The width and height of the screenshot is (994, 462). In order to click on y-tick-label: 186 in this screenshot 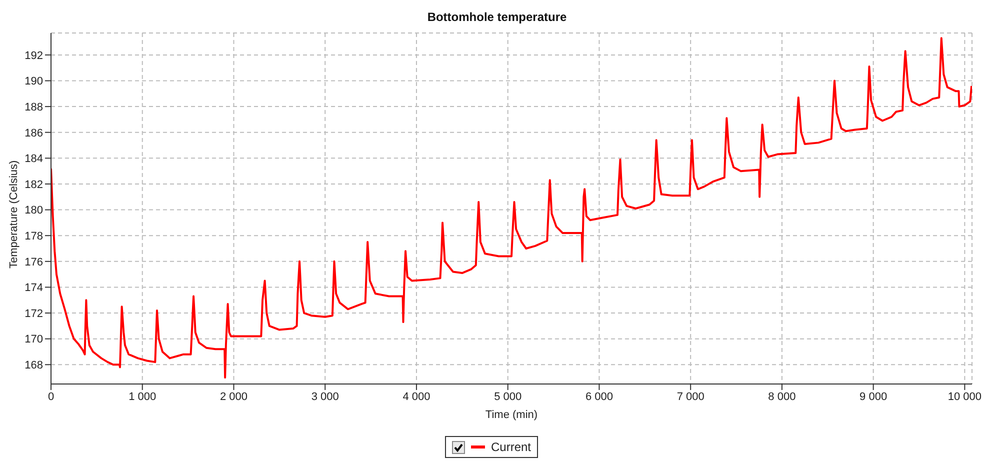, I will do `click(33, 133)`.